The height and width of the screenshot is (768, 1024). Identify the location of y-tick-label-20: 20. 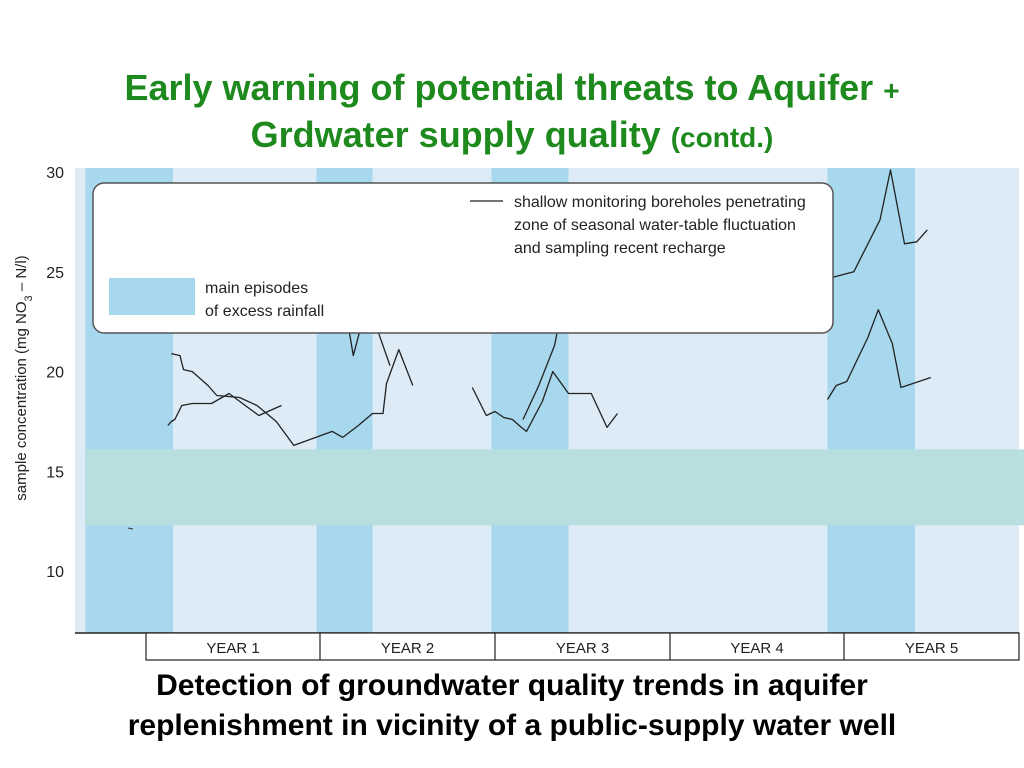
(55, 373).